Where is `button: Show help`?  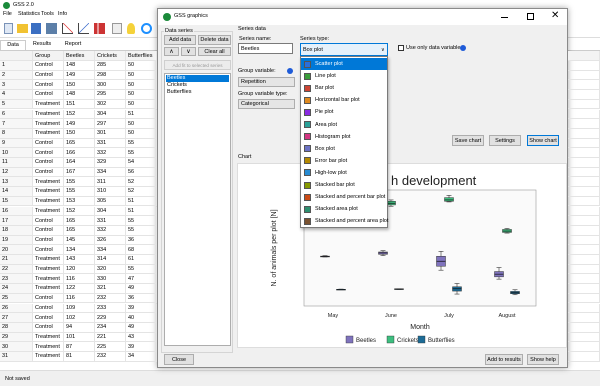
button: Show help is located at coordinates (543, 359).